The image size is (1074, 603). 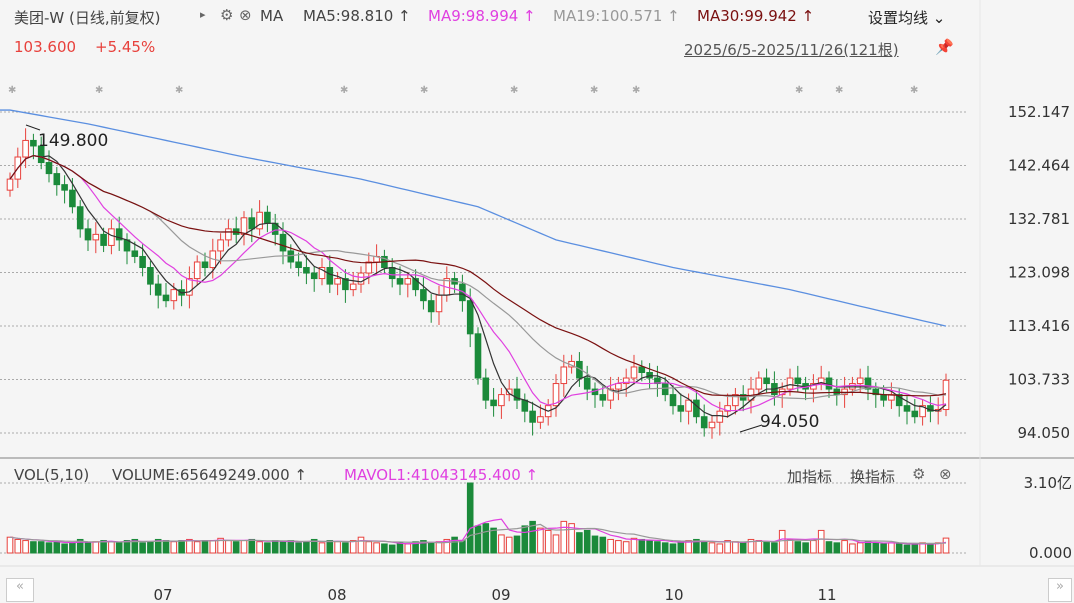 I want to click on date-range: 2025/6/5-2025/11/26(121根), so click(x=791, y=50).